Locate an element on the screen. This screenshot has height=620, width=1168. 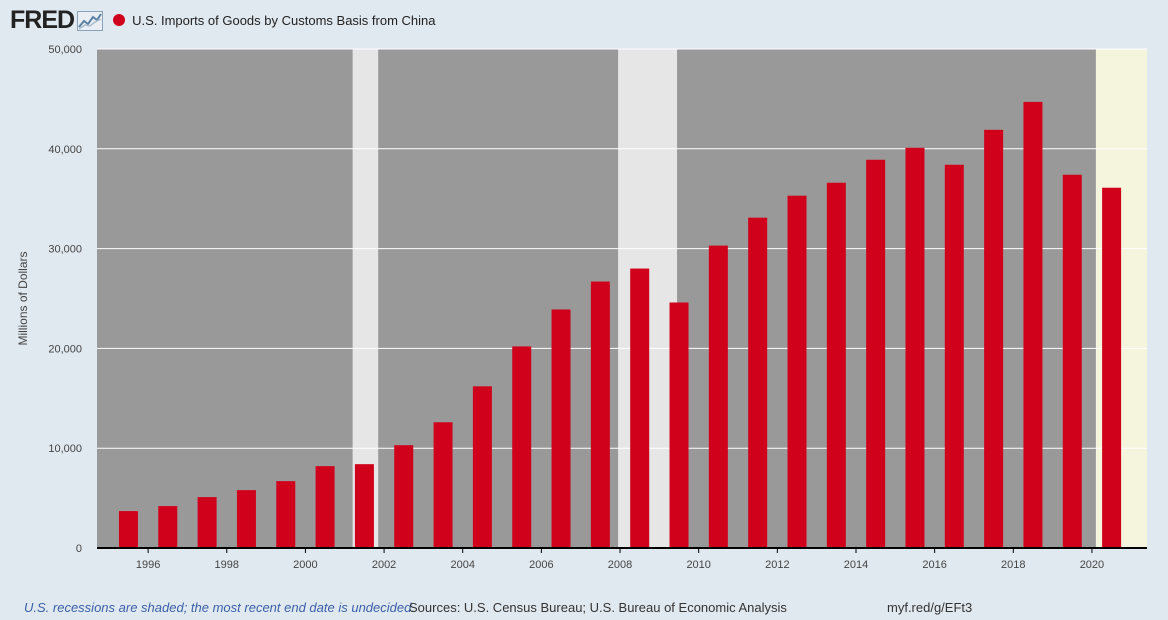
x-tick-label: 2004 is located at coordinates (462, 565).